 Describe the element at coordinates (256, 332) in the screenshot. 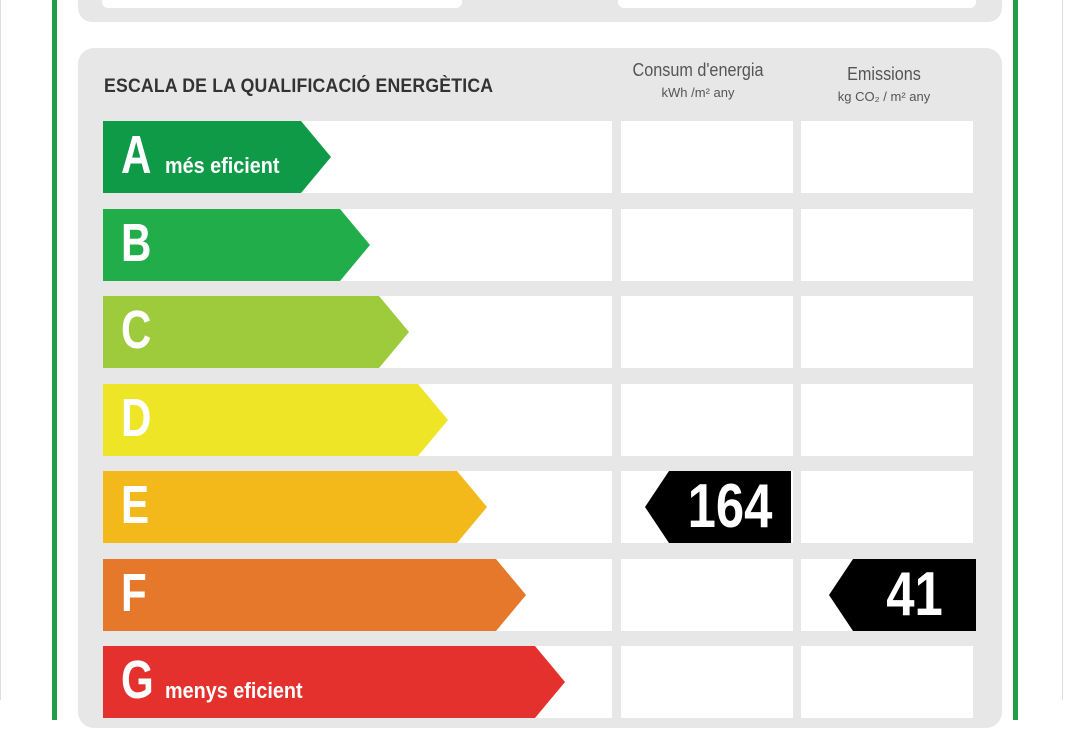

I see `rating-arrow-c: C` at that location.